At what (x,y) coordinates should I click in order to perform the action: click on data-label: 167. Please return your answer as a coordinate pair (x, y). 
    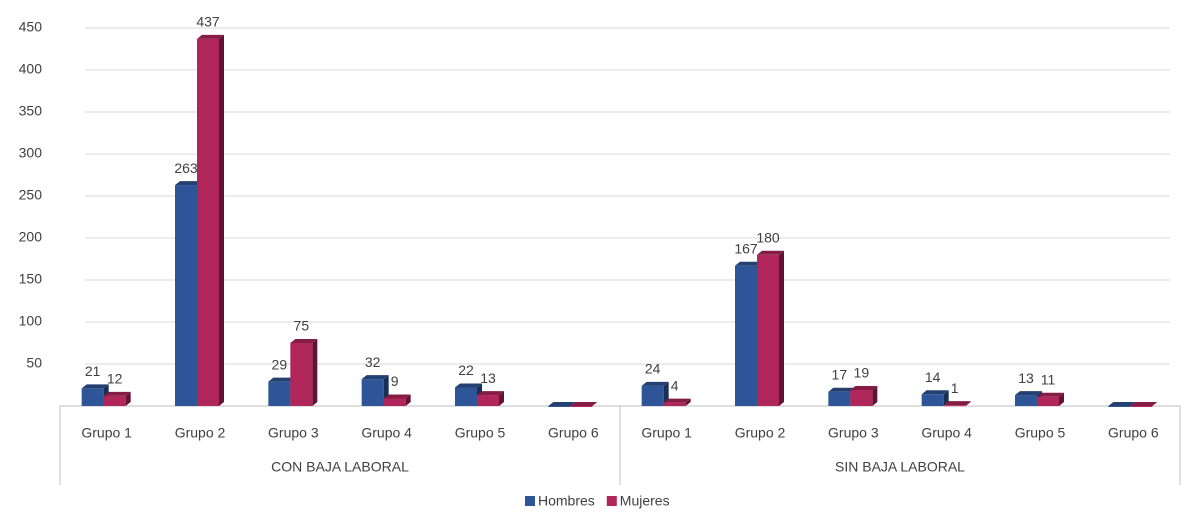
    Looking at the image, I should click on (746, 248).